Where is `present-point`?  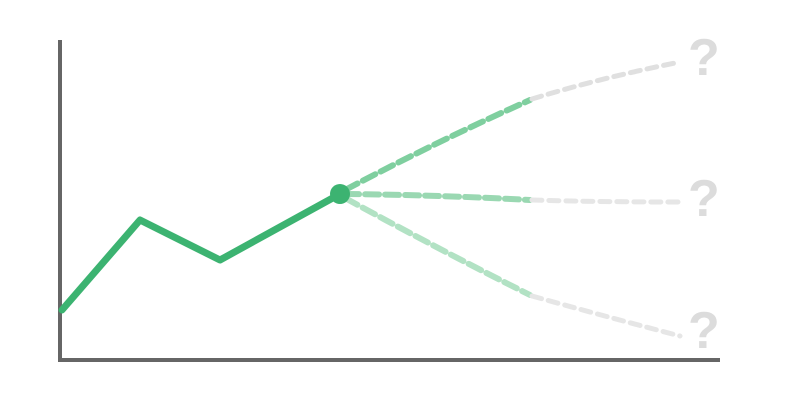
present-point is located at coordinates (340, 194).